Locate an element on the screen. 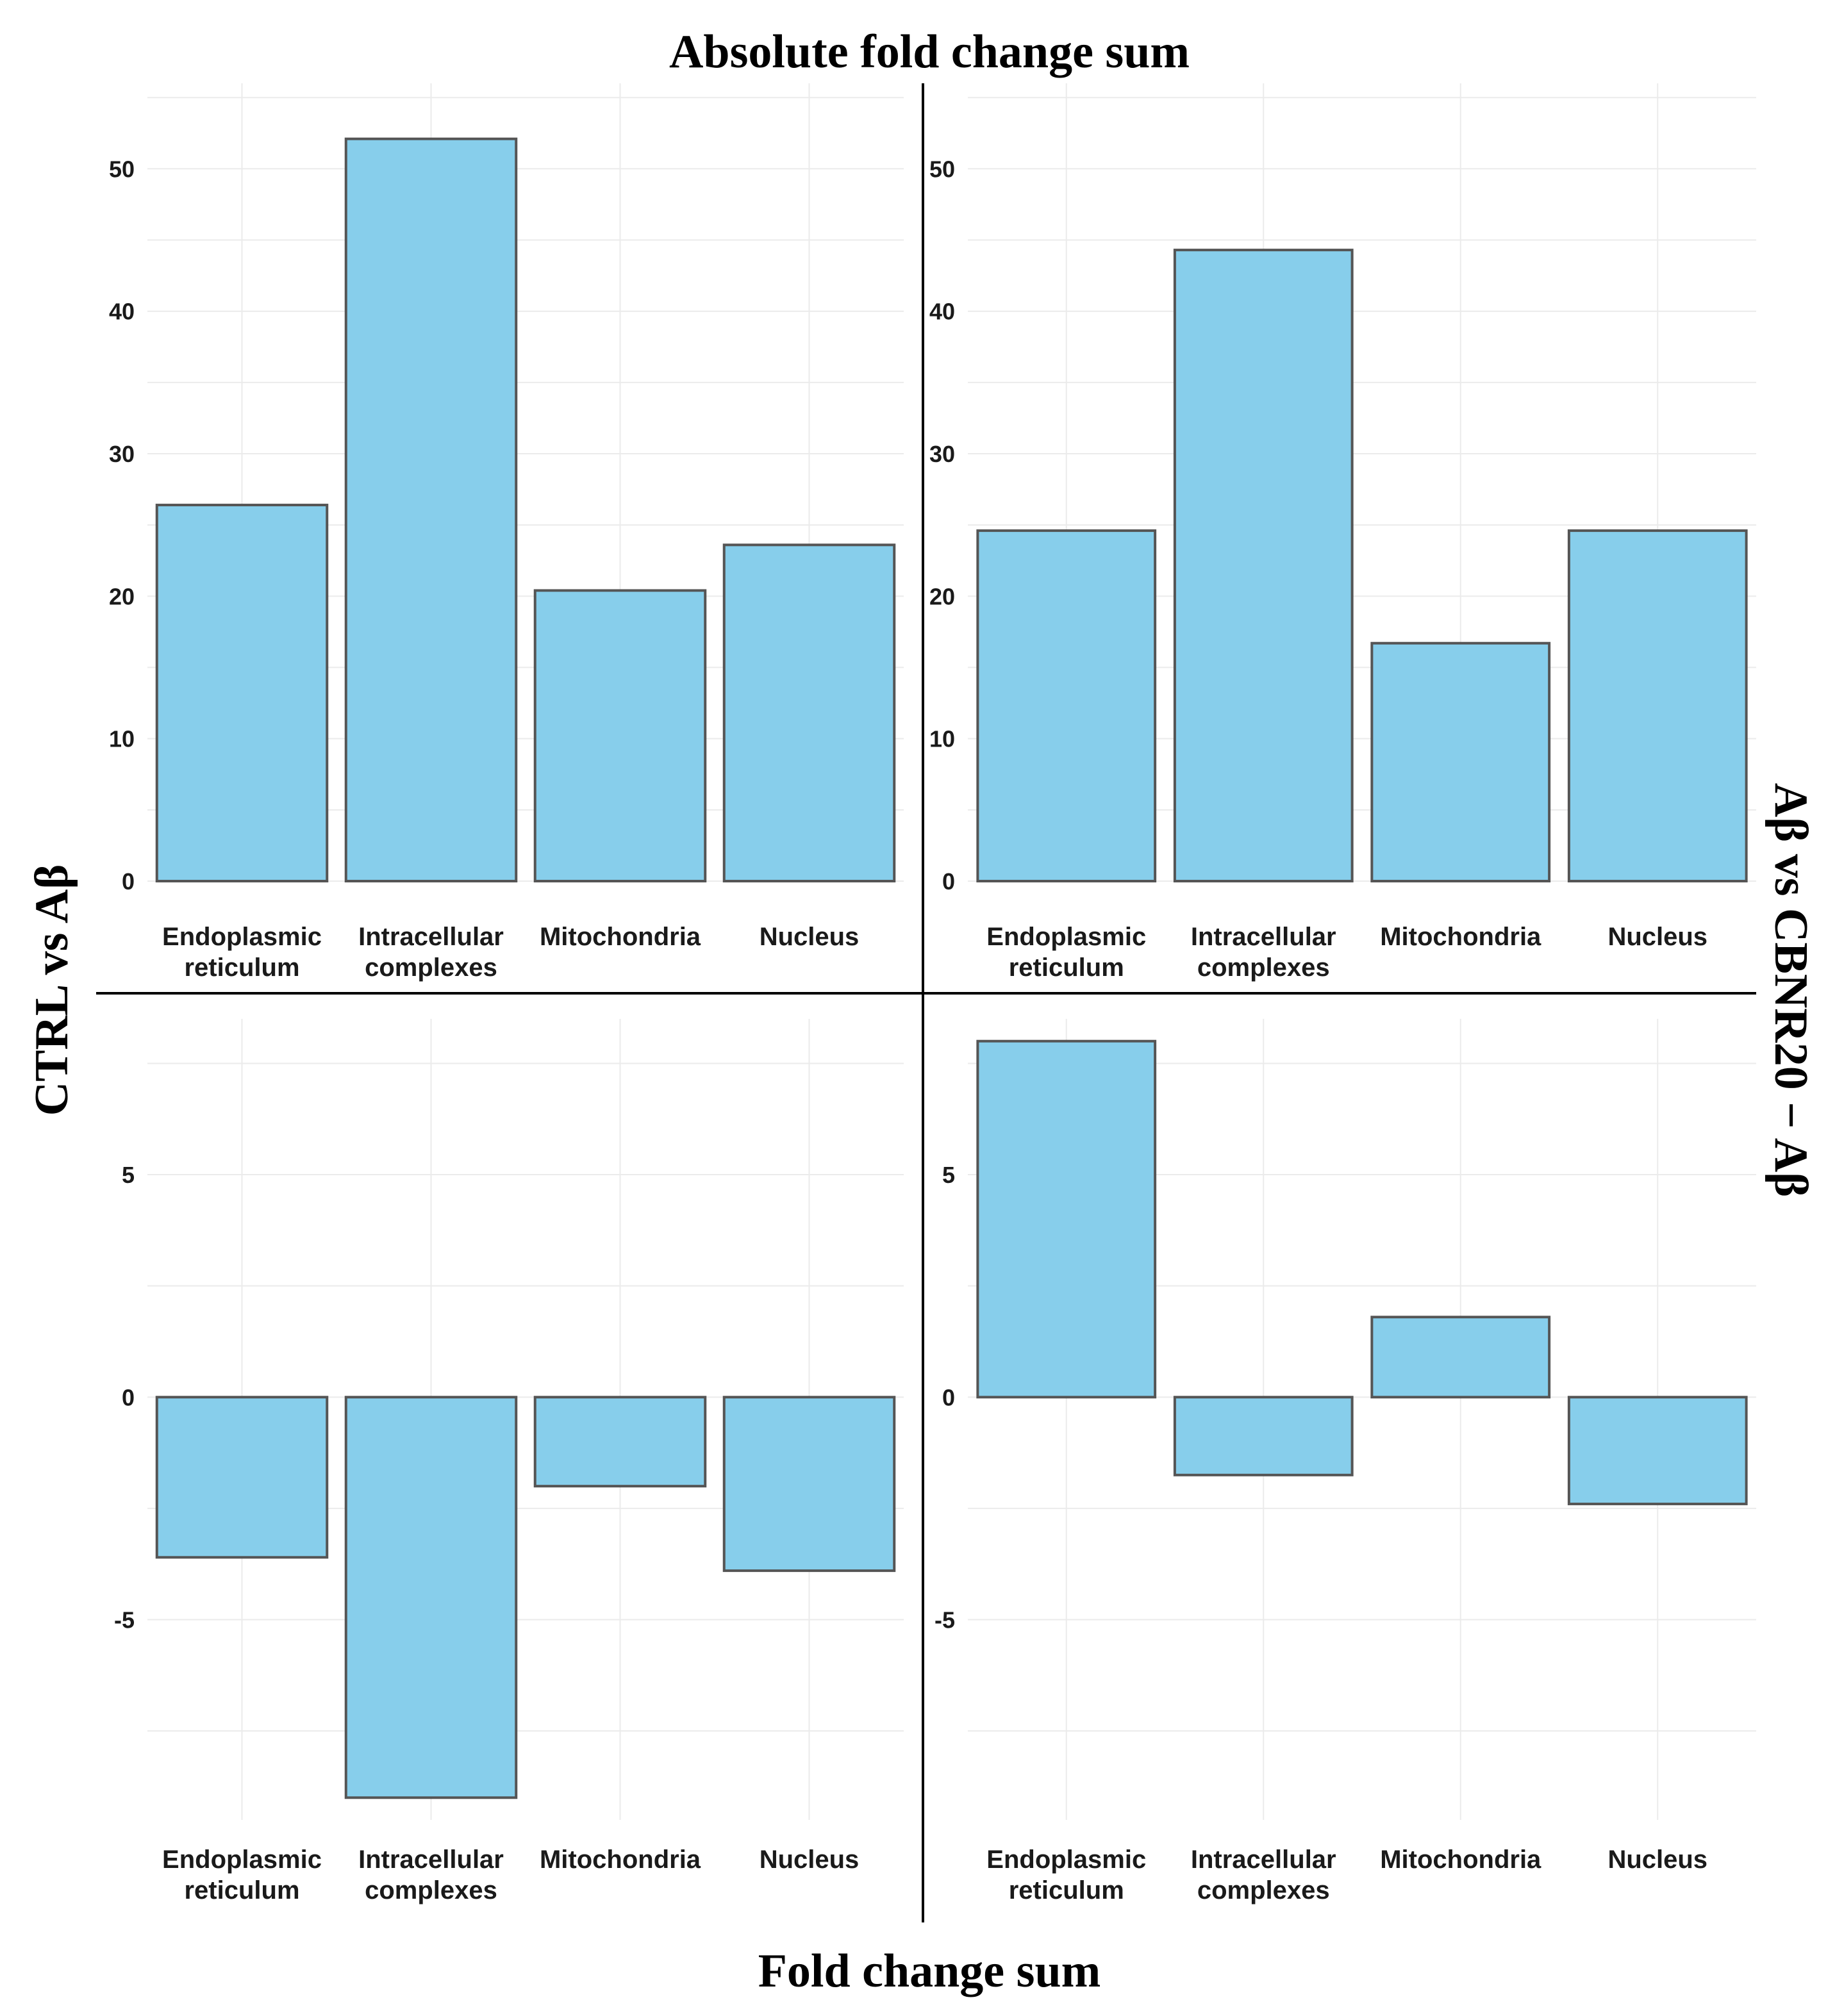 This screenshot has width=1844, height=2016. top-title: Absolute fold change sum is located at coordinates (929, 52).